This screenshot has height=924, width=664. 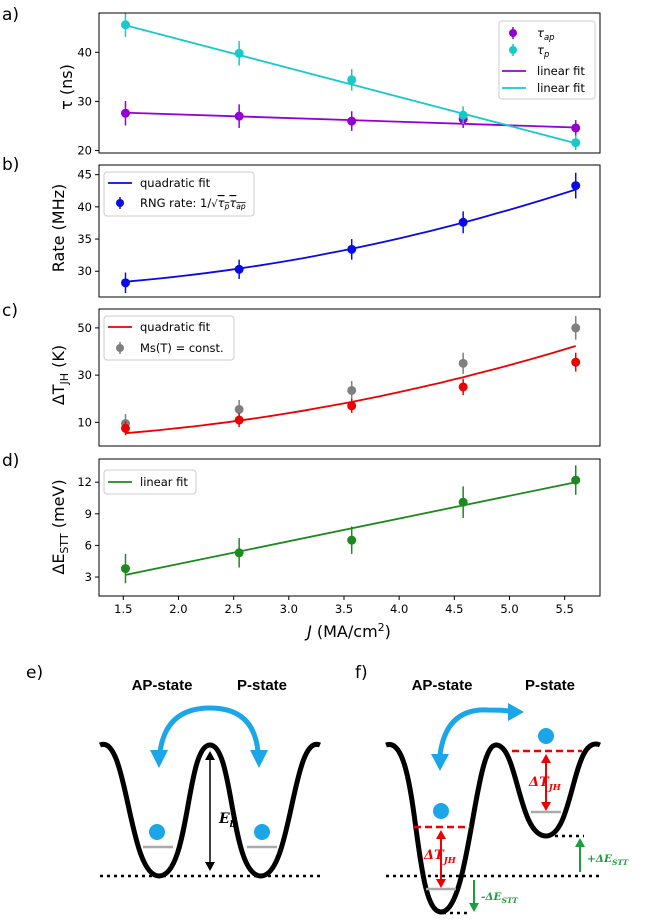 I want to click on panel-c-legend: quadratic fit Ms(T) = const., so click(x=169, y=338).